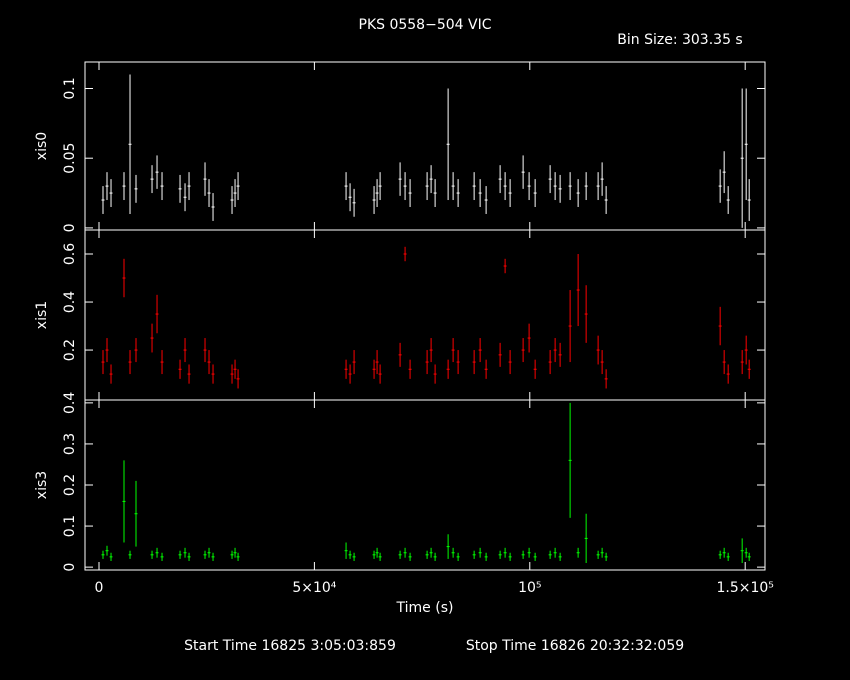  Describe the element at coordinates (99, 588) in the screenshot. I see `x-tick-label: 0` at that location.